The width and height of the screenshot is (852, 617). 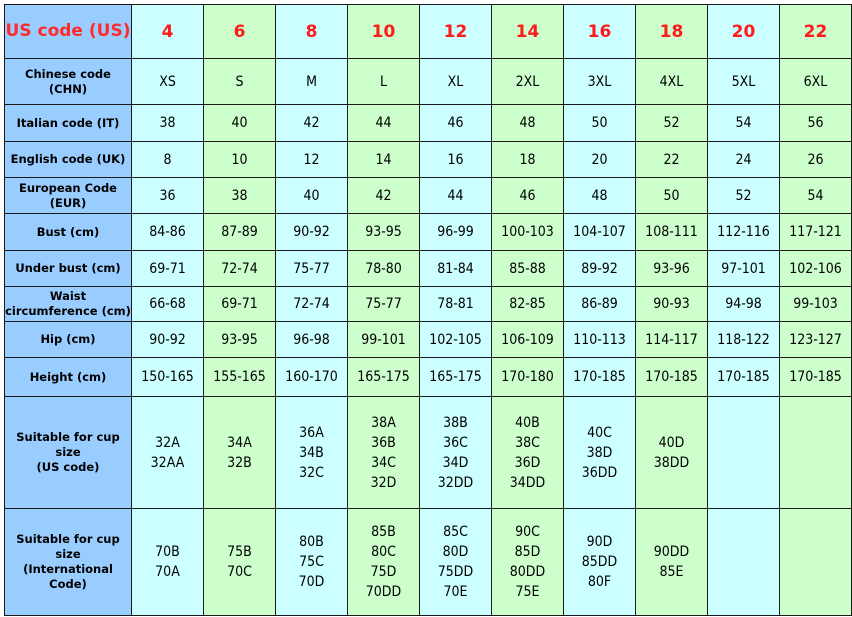 What do you see at coordinates (167, 123) in the screenshot?
I see `table-cell: 38` at bounding box center [167, 123].